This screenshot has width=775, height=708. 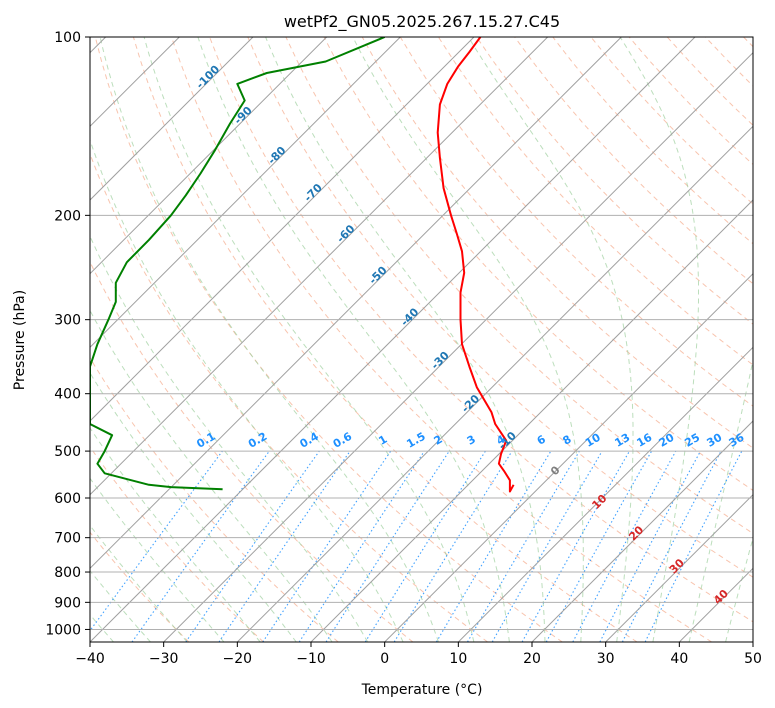 What do you see at coordinates (67, 499) in the screenshot?
I see `y-tick-label: 600` at bounding box center [67, 499].